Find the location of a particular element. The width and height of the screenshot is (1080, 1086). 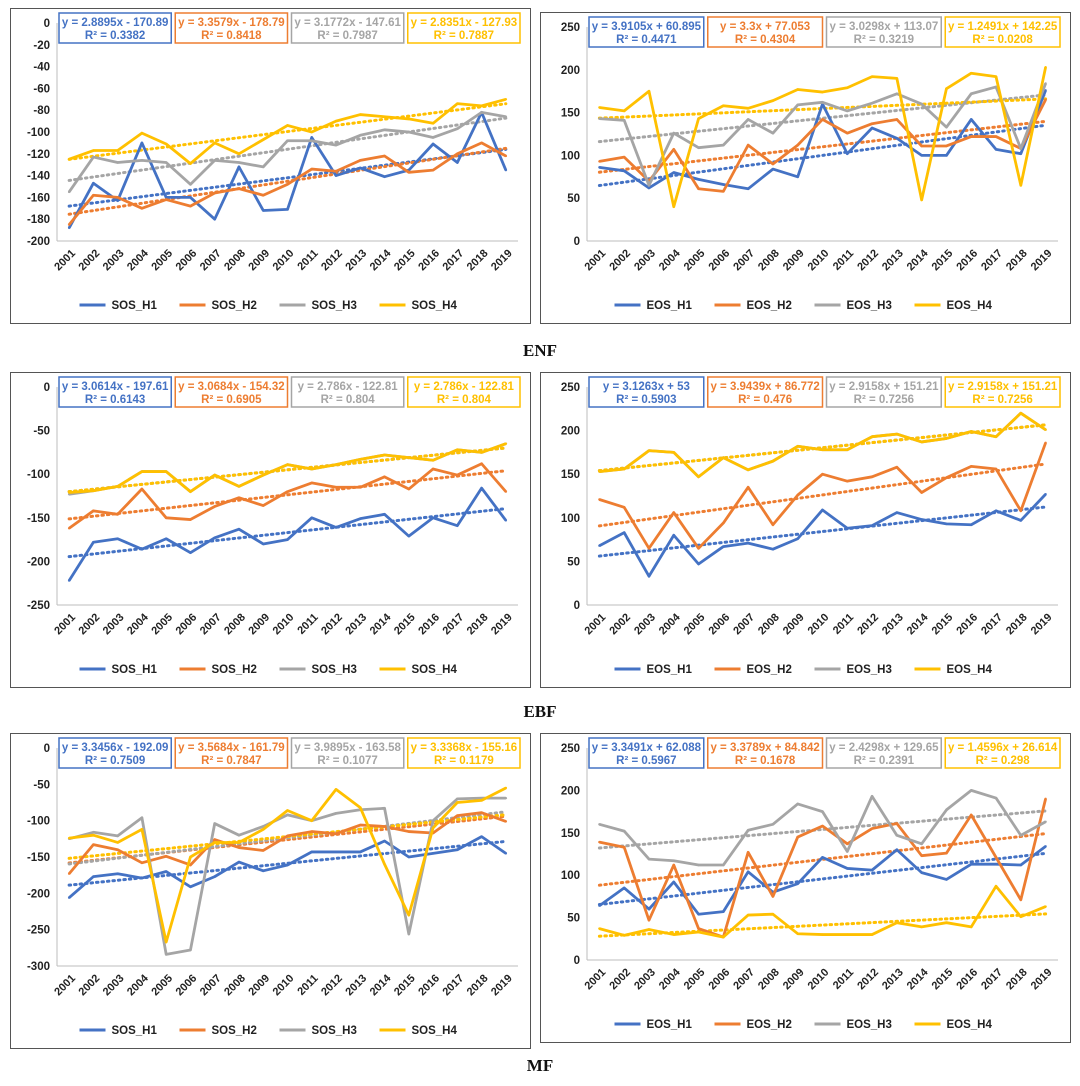

enf-sos-x-tick-label: 2007 is located at coordinates (211, 260).